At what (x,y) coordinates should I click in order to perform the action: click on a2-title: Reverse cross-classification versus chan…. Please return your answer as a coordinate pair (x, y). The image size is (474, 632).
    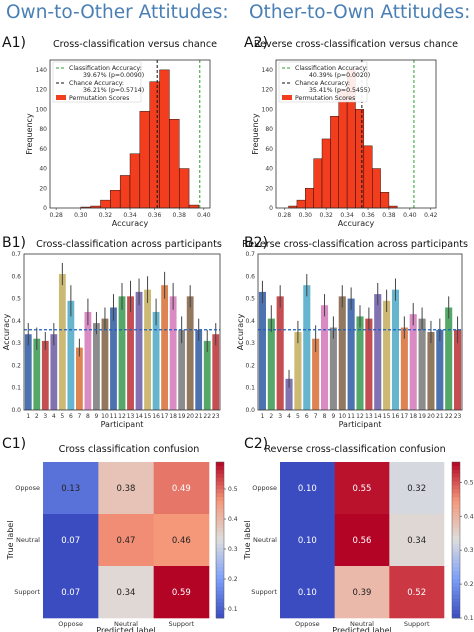
    Looking at the image, I should click on (356, 44).